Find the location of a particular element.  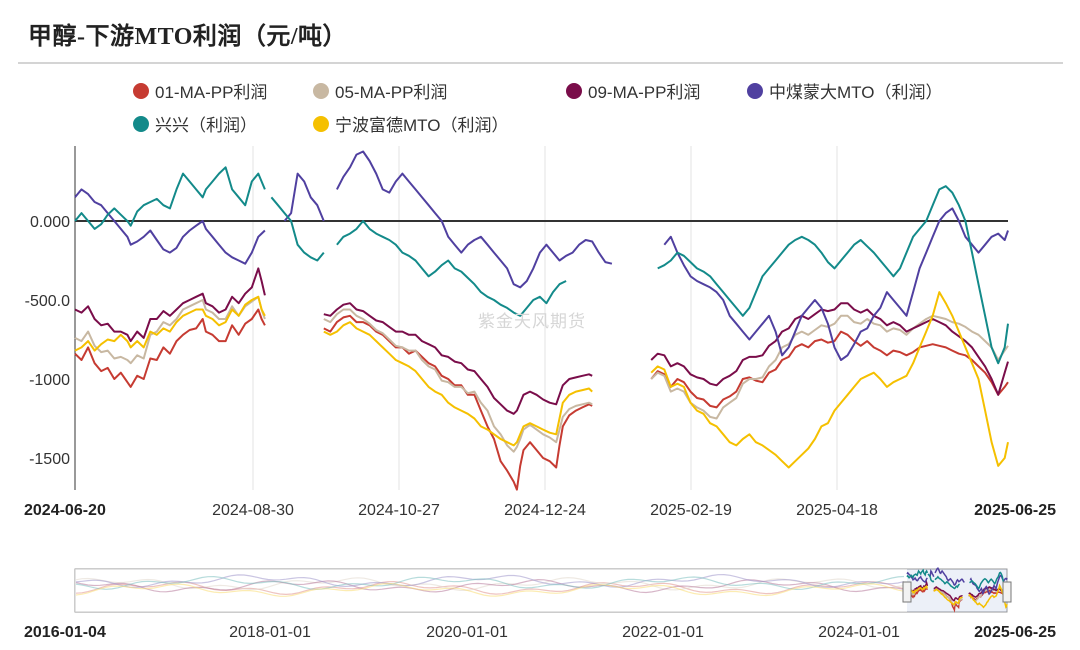

legend-label: 兴兴（利润） is located at coordinates (206, 125).